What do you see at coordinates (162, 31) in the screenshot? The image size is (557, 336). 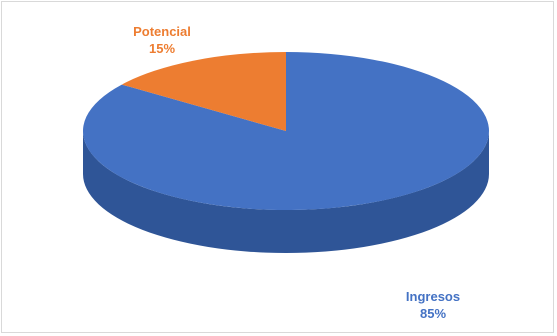 I see `data-label-potencial-name: Potencial` at bounding box center [162, 31].